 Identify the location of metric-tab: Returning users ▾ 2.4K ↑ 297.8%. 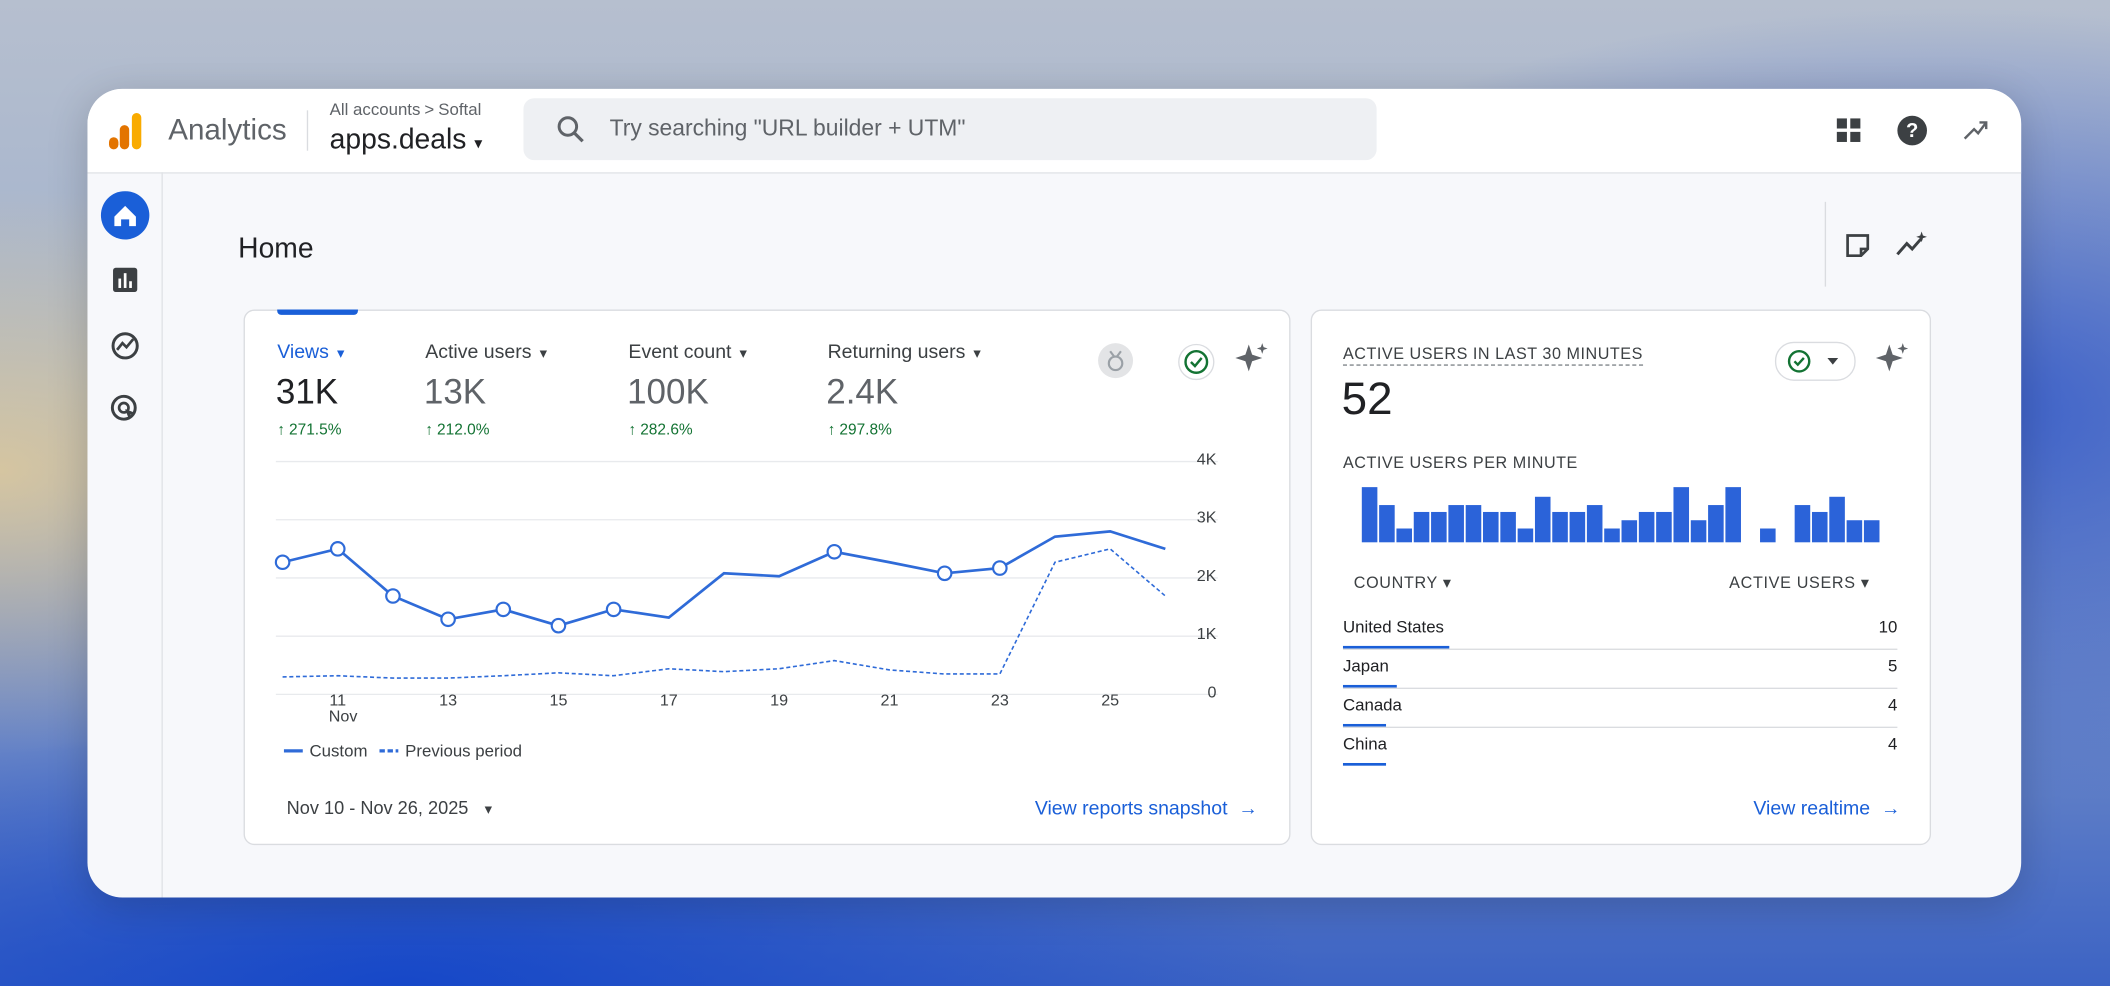
(921, 388).